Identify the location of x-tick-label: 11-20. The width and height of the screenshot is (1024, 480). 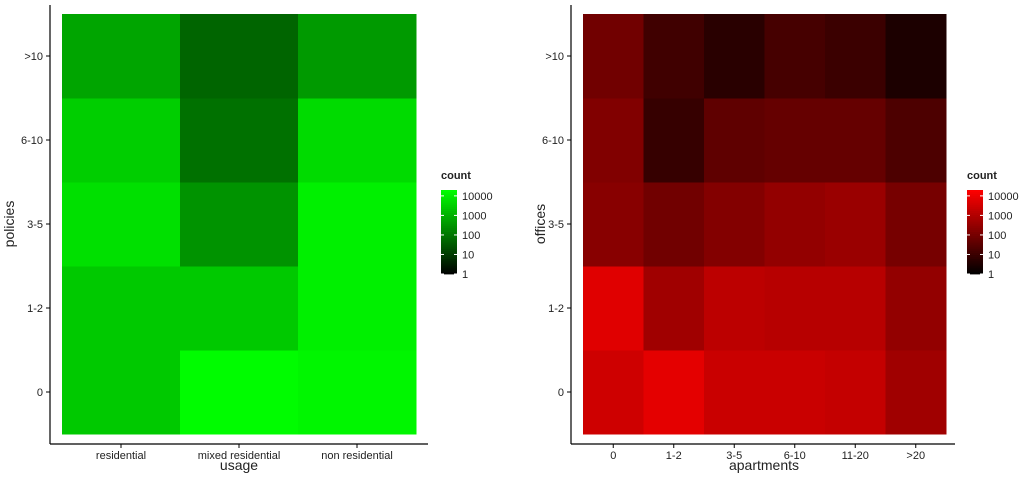
(855, 456).